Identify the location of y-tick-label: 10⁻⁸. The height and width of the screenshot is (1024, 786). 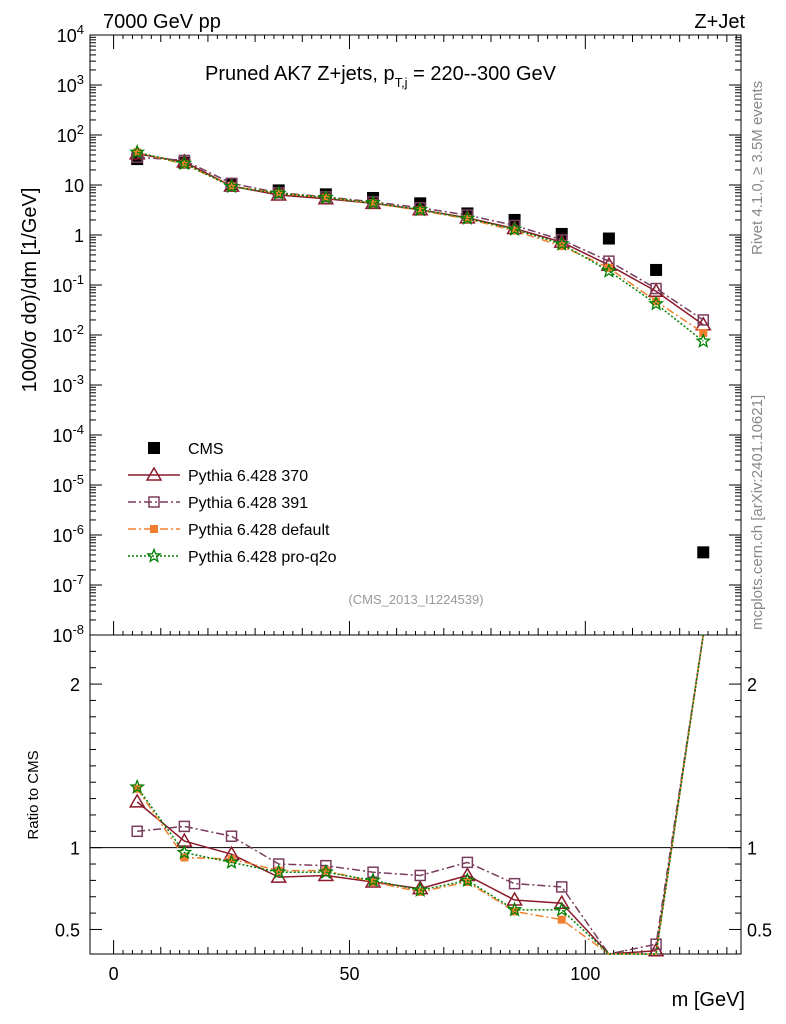
(68, 634).